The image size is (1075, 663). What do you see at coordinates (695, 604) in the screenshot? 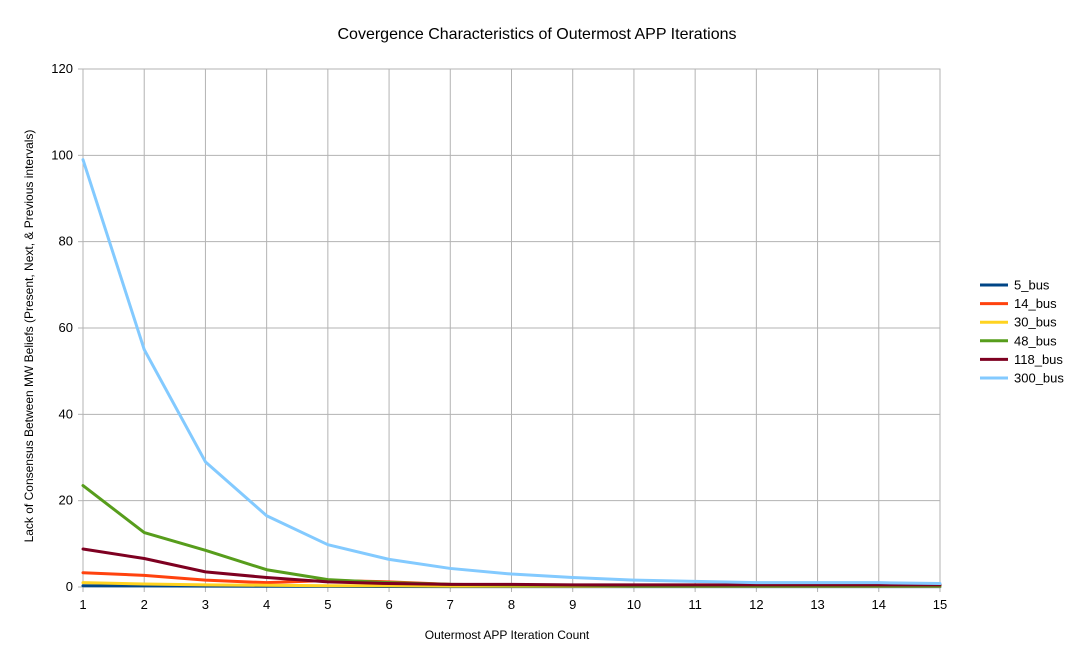
I see `x-tick-label: 11` at bounding box center [695, 604].